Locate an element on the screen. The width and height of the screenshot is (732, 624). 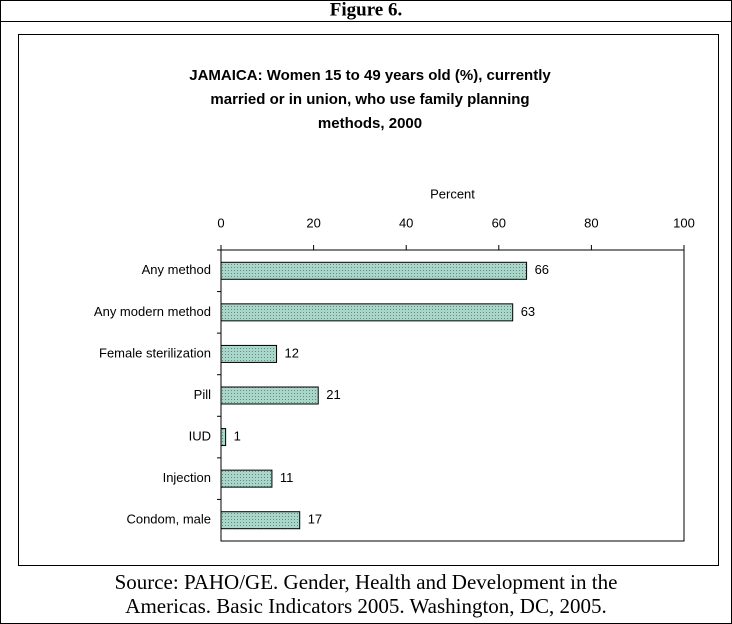
data-label: 17 is located at coordinates (315, 519).